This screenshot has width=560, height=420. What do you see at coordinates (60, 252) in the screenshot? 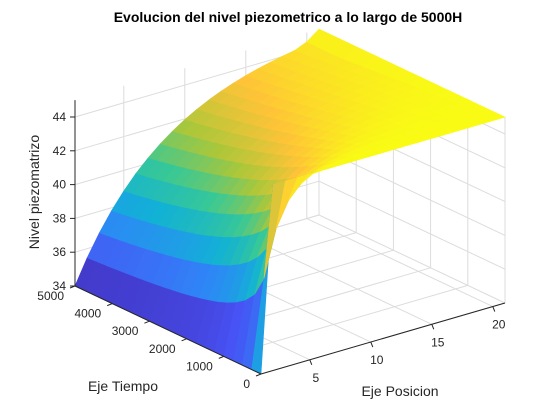
I see `z-tick-label: 36` at bounding box center [60, 252].